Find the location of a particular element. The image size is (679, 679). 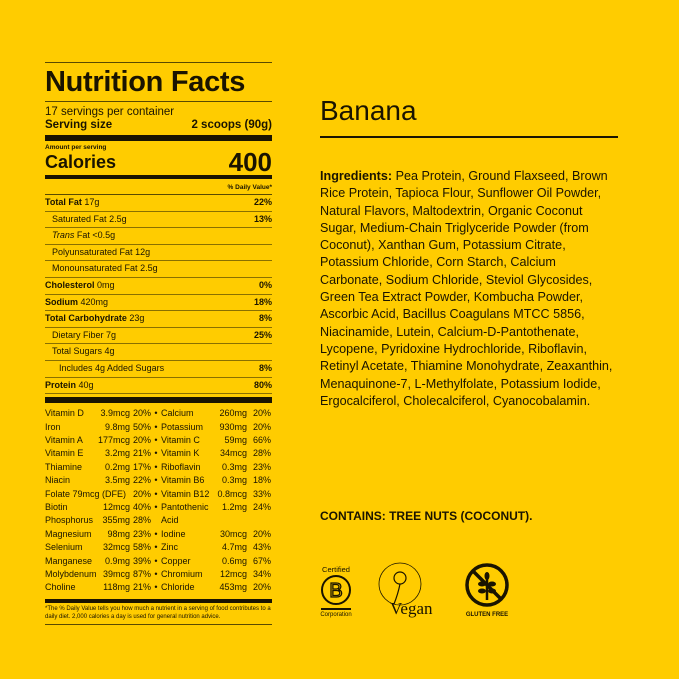

vitamin-amount: 3.5mg is located at coordinates (117, 480).